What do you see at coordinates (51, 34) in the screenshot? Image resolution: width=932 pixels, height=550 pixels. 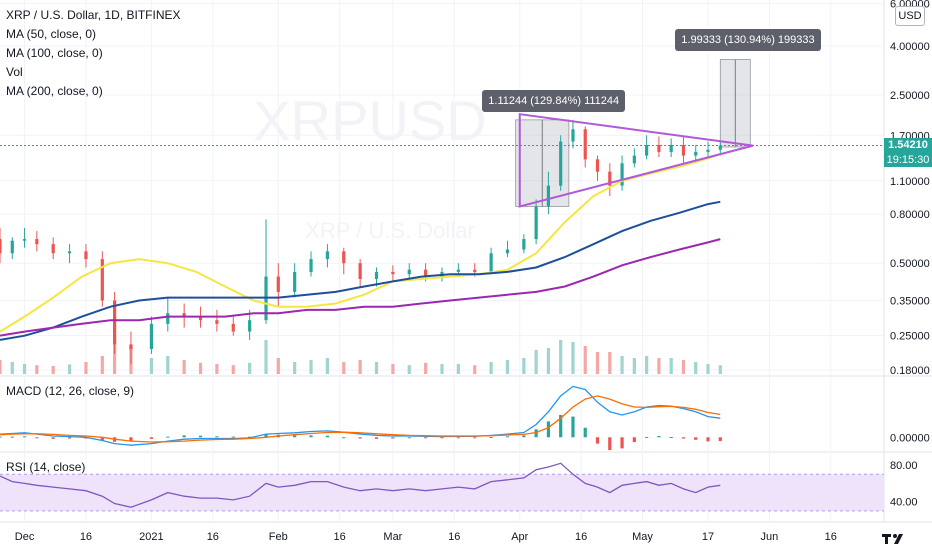 I see `indicator-ma50-label: MA (50, close, 0)` at bounding box center [51, 34].